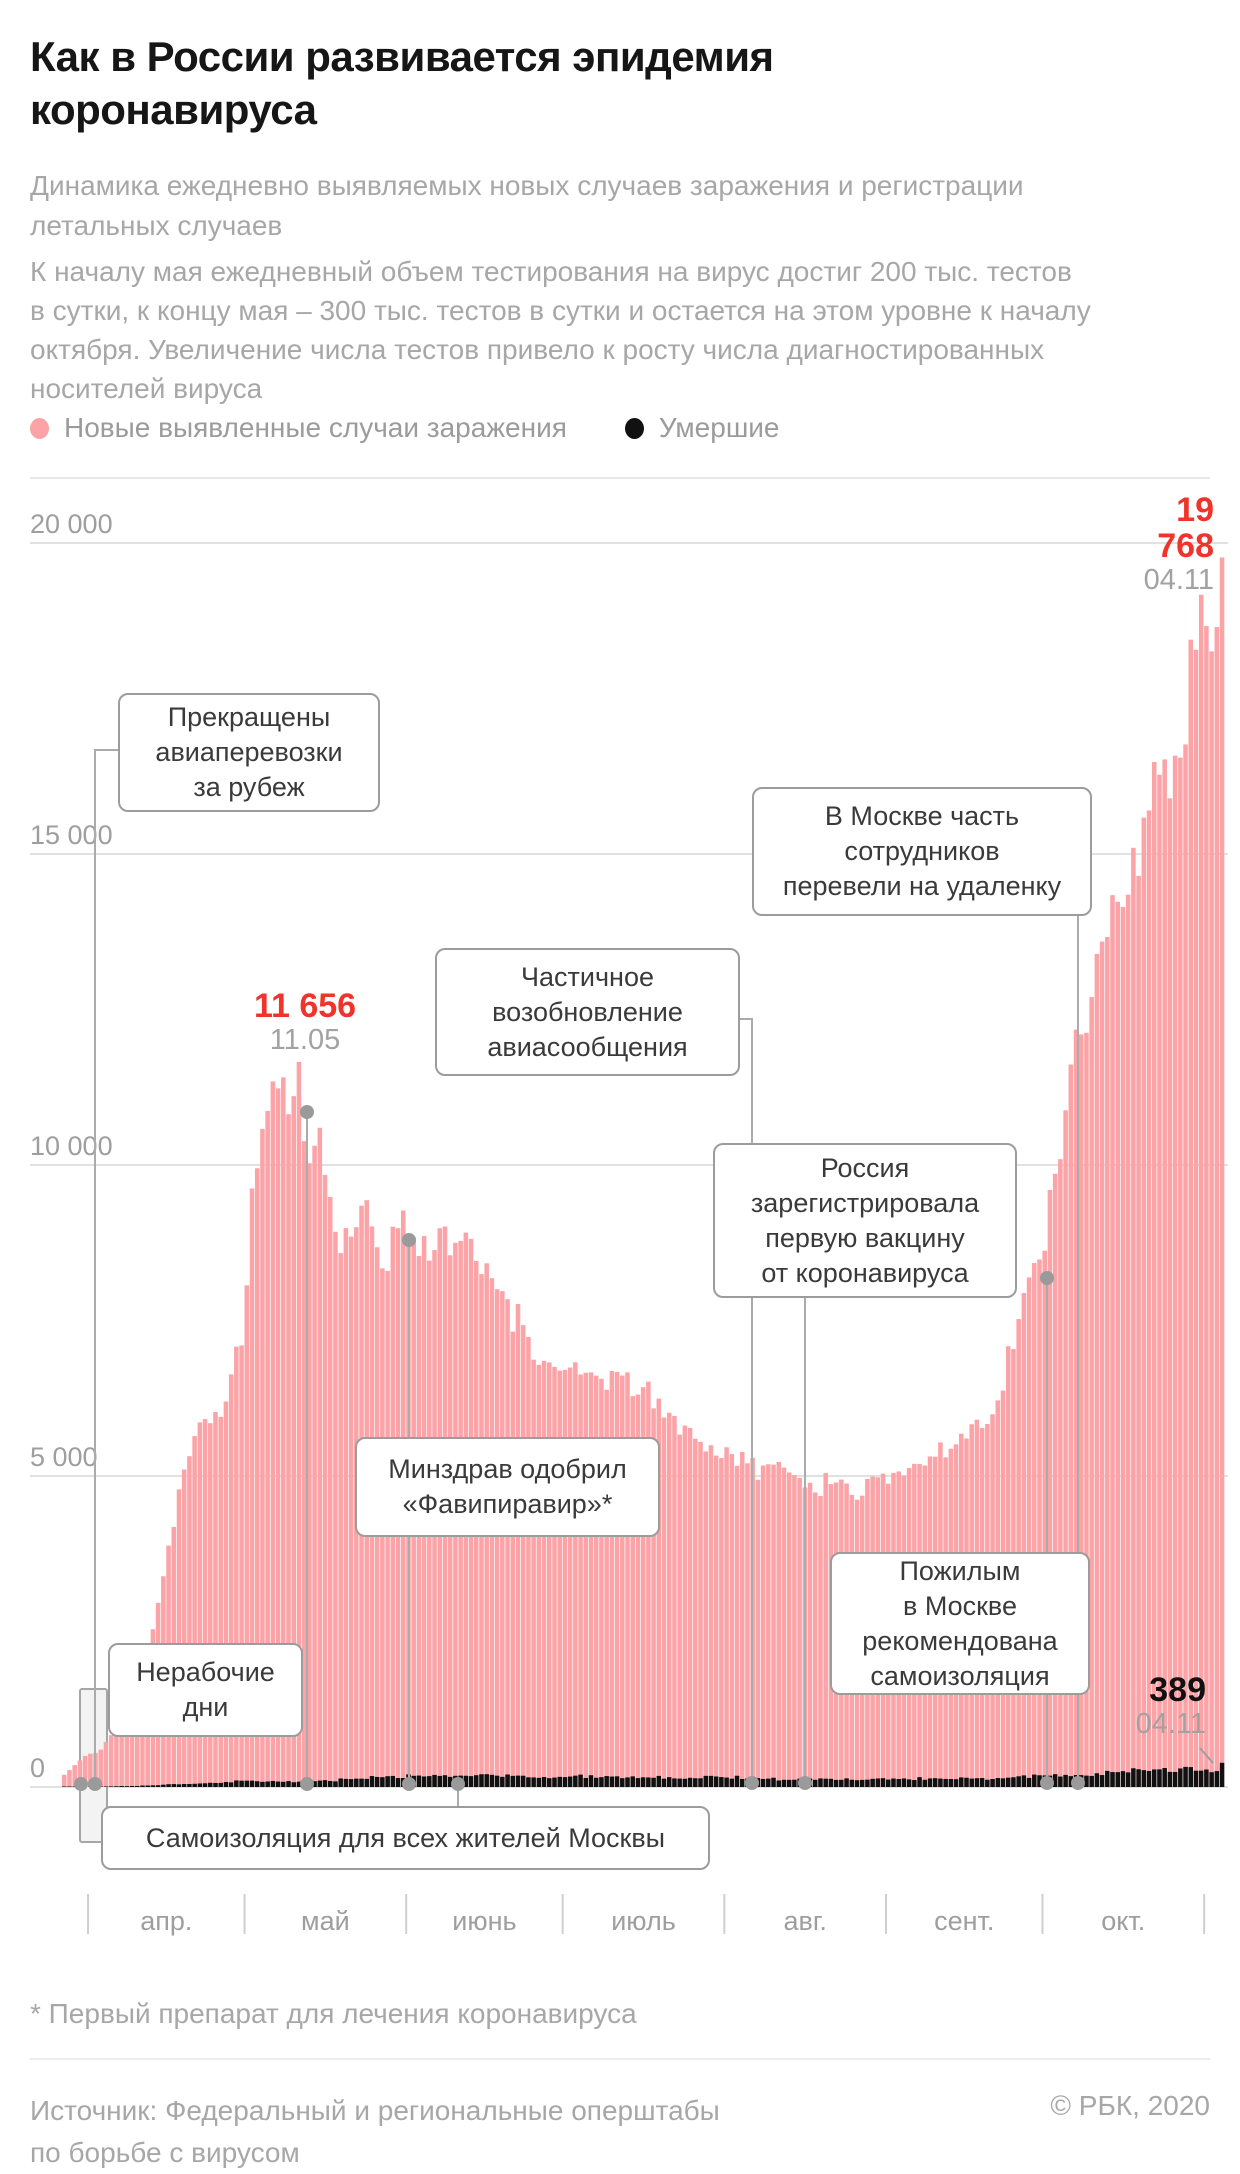  I want to click on top-divider, so click(620, 478).